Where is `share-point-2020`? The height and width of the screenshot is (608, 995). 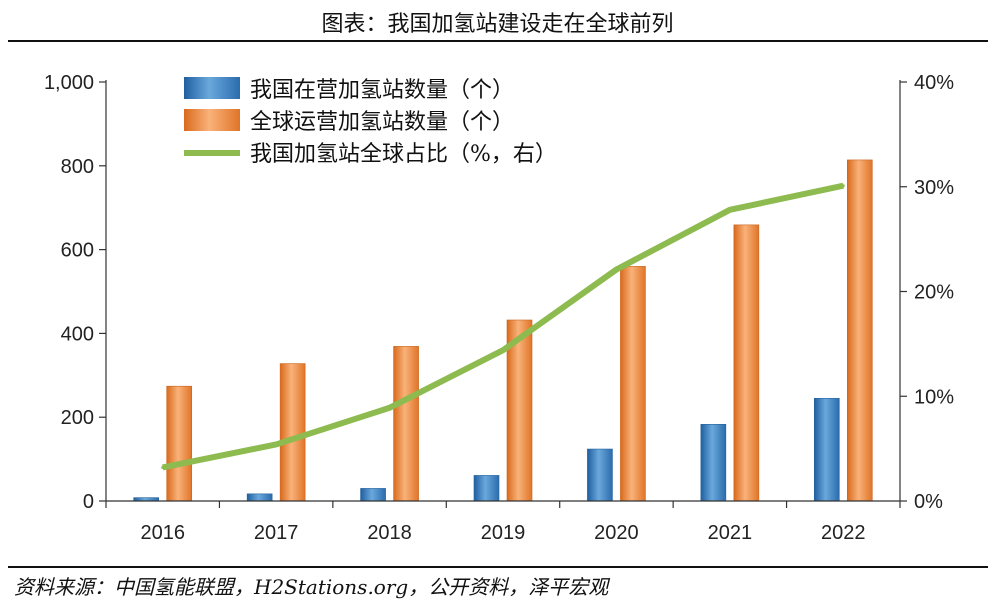
share-point-2020 is located at coordinates (616, 270).